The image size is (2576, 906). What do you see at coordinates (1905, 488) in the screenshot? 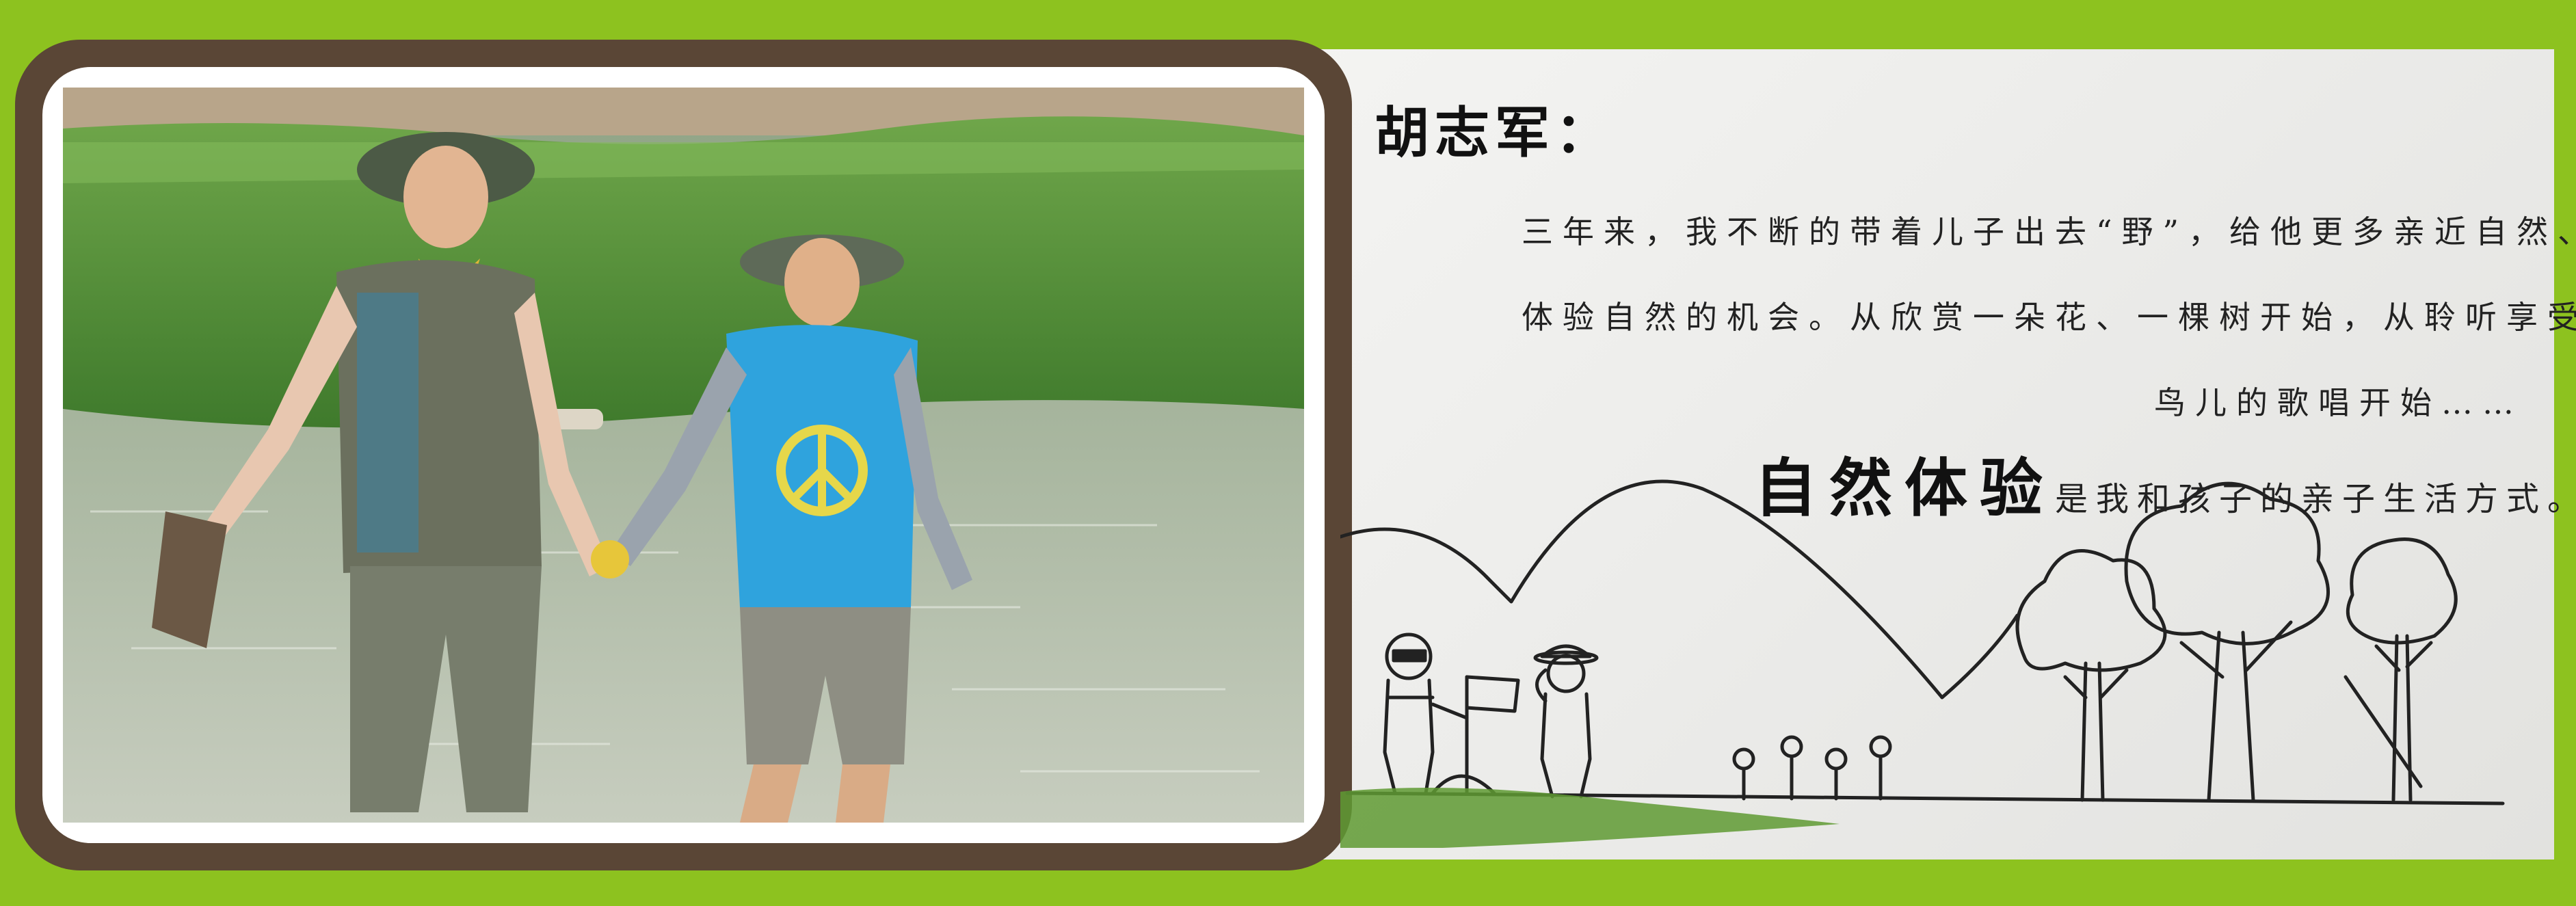
I see `motto-emphasis: 自然体验` at bounding box center [1905, 488].